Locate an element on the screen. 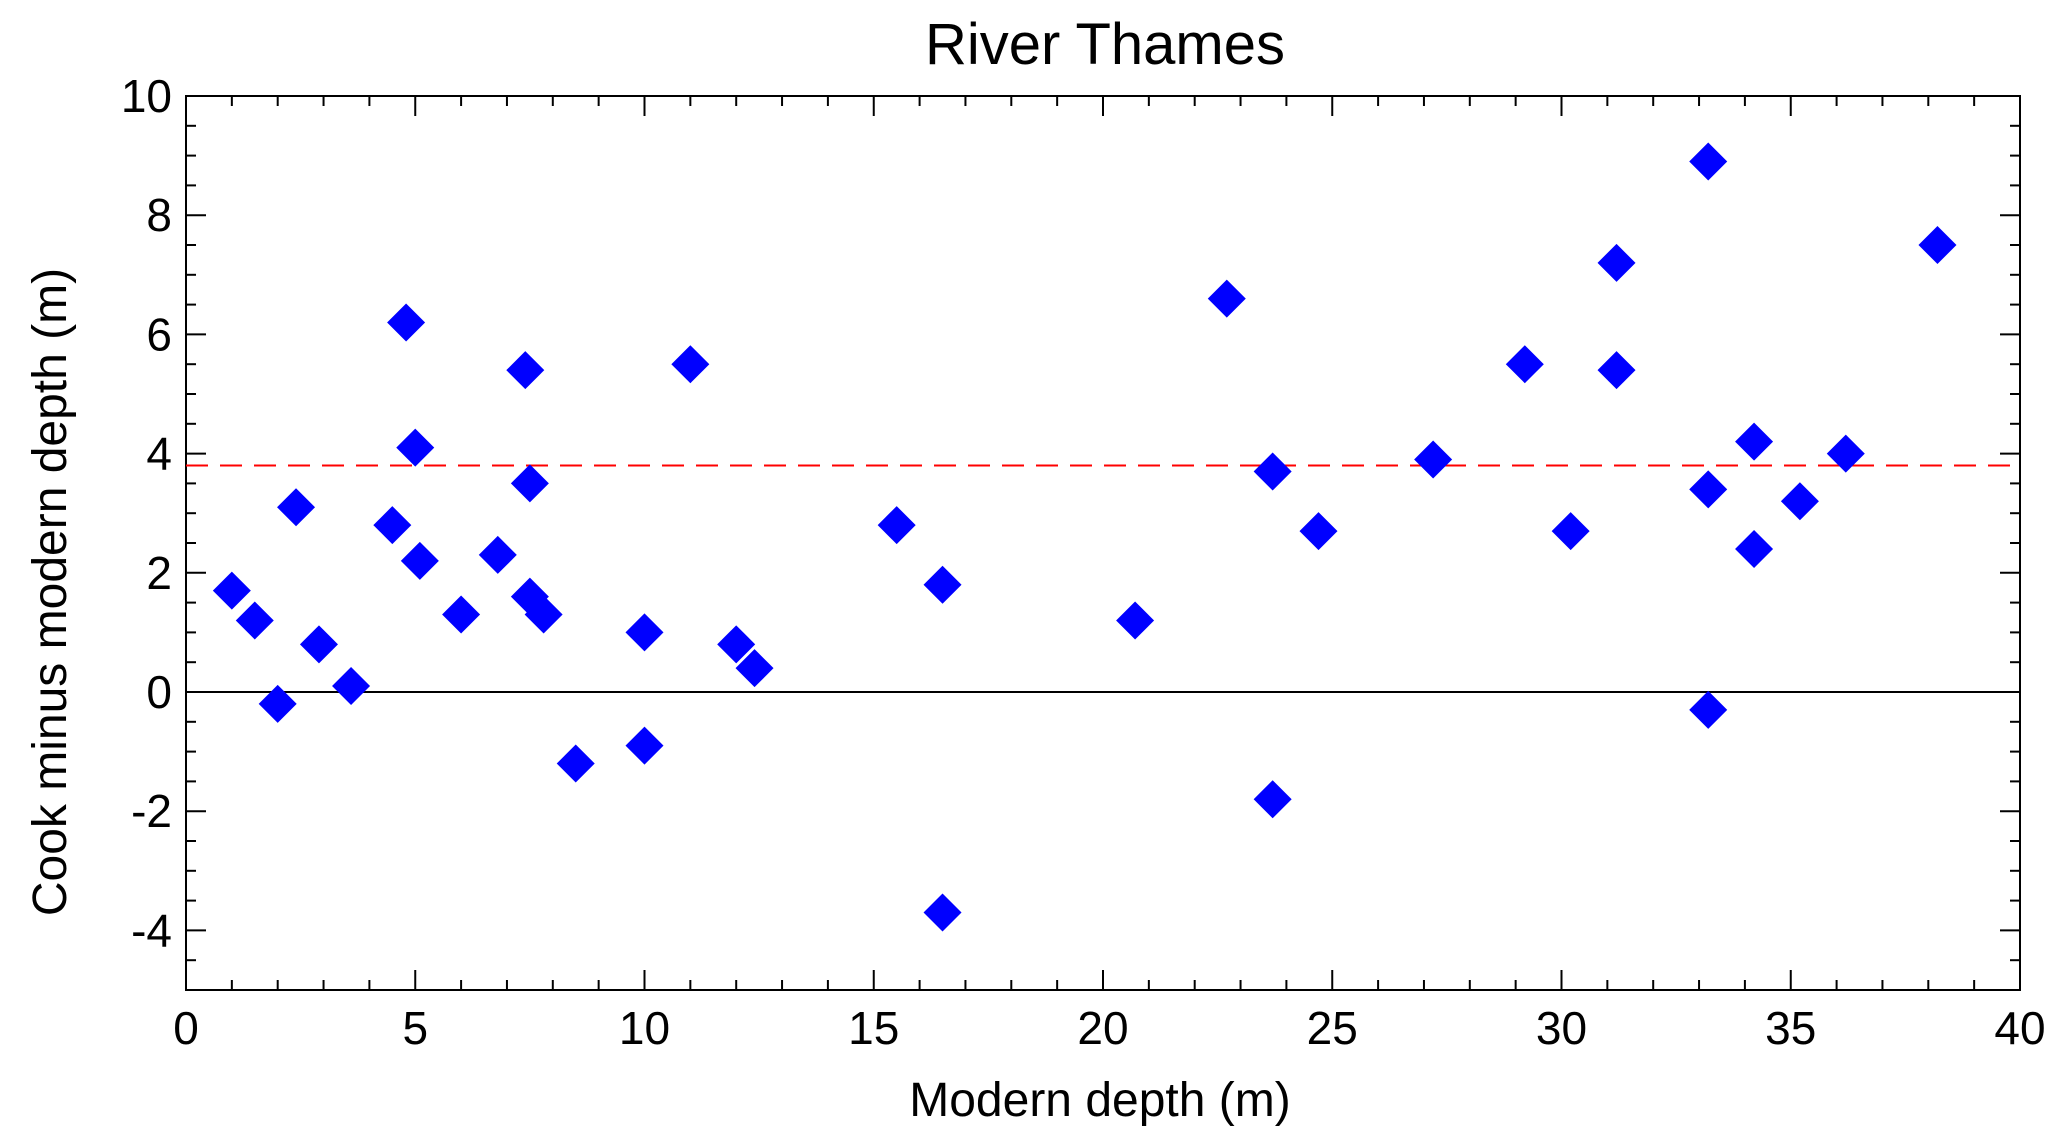  x-tick-label: 10 is located at coordinates (644, 1028).